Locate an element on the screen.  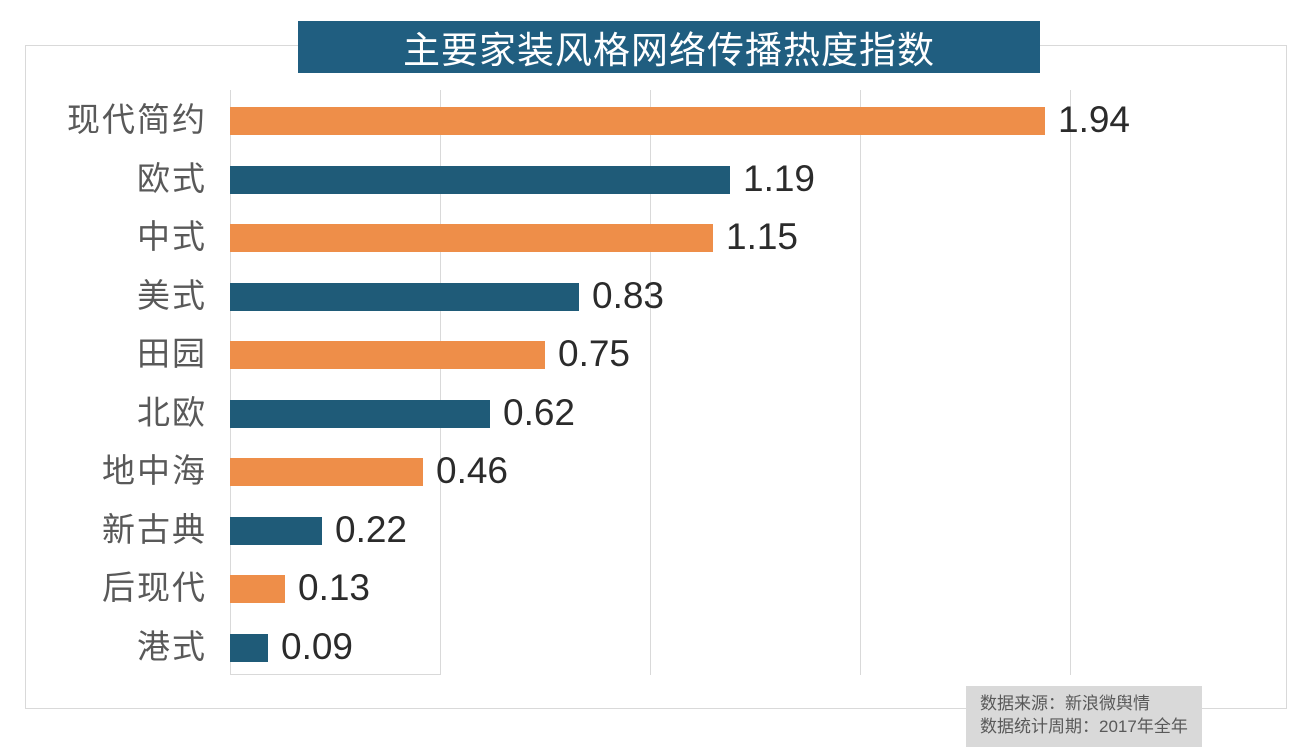
category-label: 中式 is located at coordinates (172, 236).